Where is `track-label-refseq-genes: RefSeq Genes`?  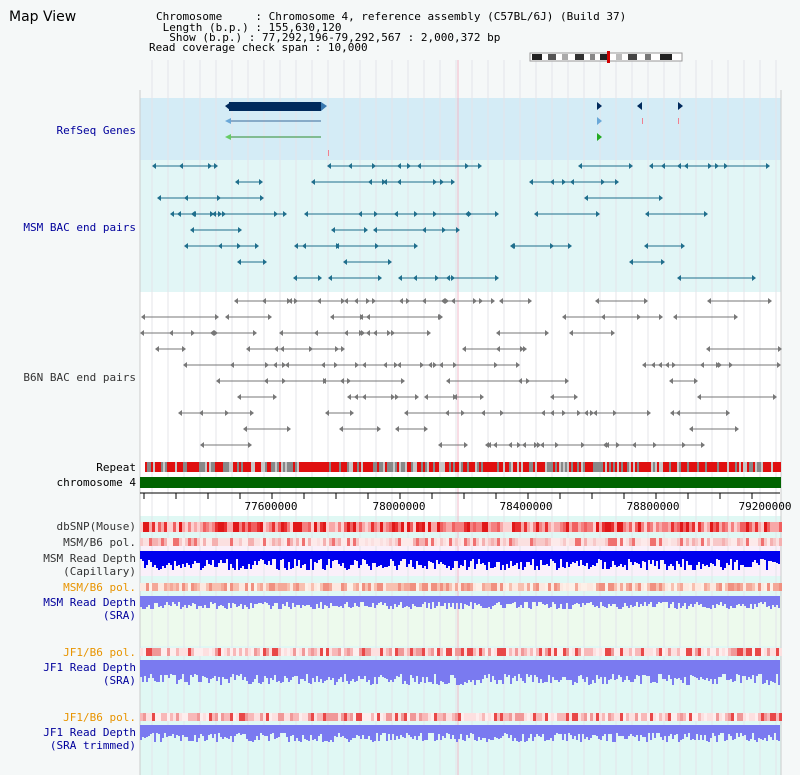
track-label-refseq-genes: RefSeq Genes is located at coordinates (96, 130).